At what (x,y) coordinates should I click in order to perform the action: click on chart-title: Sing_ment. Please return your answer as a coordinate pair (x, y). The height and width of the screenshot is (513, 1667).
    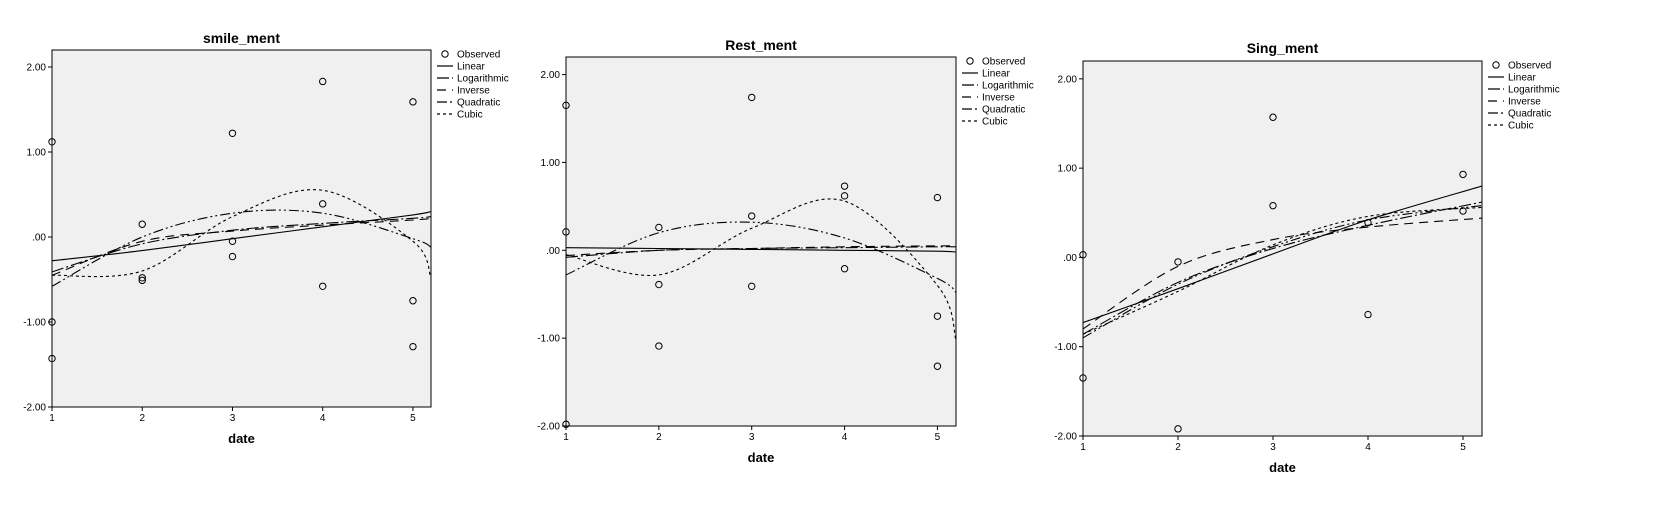
    Looking at the image, I should click on (1283, 48).